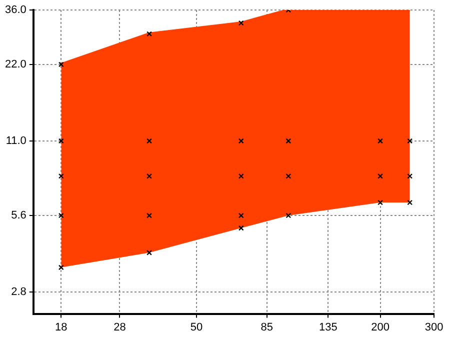 This screenshot has height=337, width=450. What do you see at coordinates (328, 327) in the screenshot?
I see `x-tick-label: 135` at bounding box center [328, 327].